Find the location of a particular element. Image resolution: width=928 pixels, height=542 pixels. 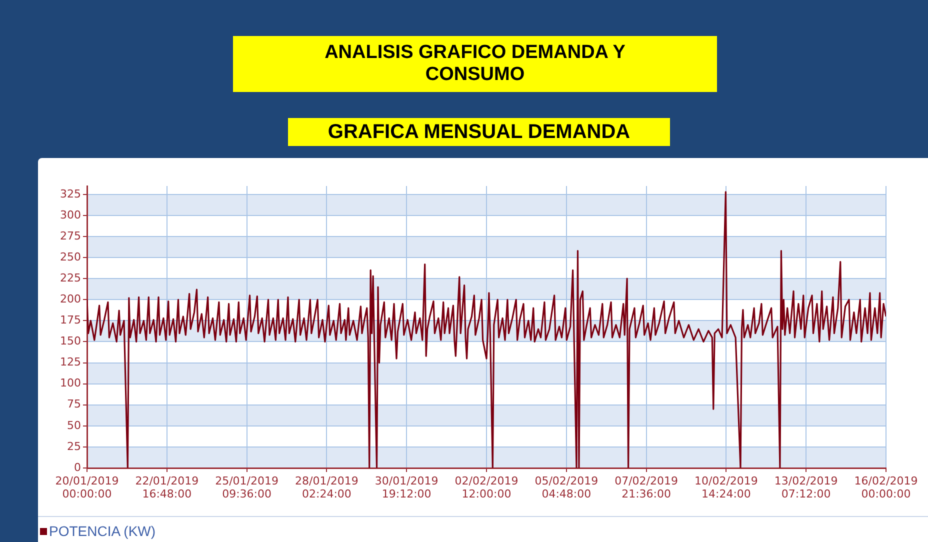

x-tick-label: 16/02/2019 00:00:00 is located at coordinates (886, 487).